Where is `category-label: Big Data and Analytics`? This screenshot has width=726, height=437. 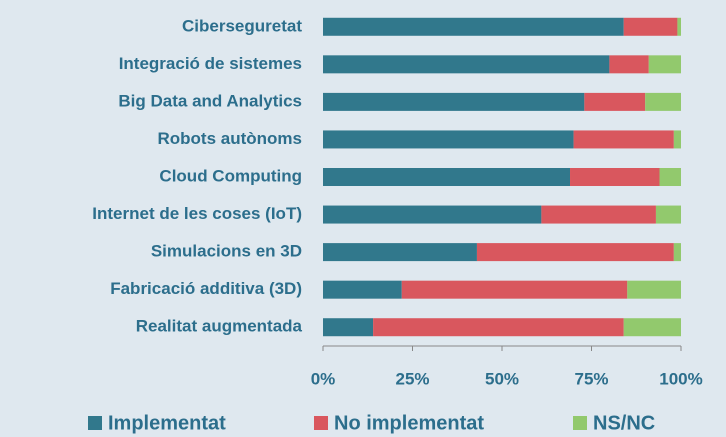
category-label: Big Data and Analytics is located at coordinates (210, 100).